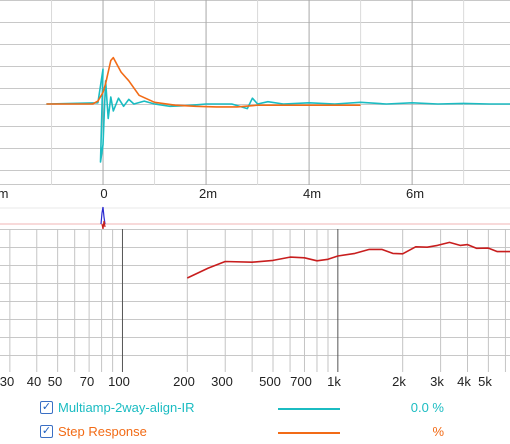  Describe the element at coordinates (437, 381) in the screenshot. I see `freq-tick-label: 3k` at that location.